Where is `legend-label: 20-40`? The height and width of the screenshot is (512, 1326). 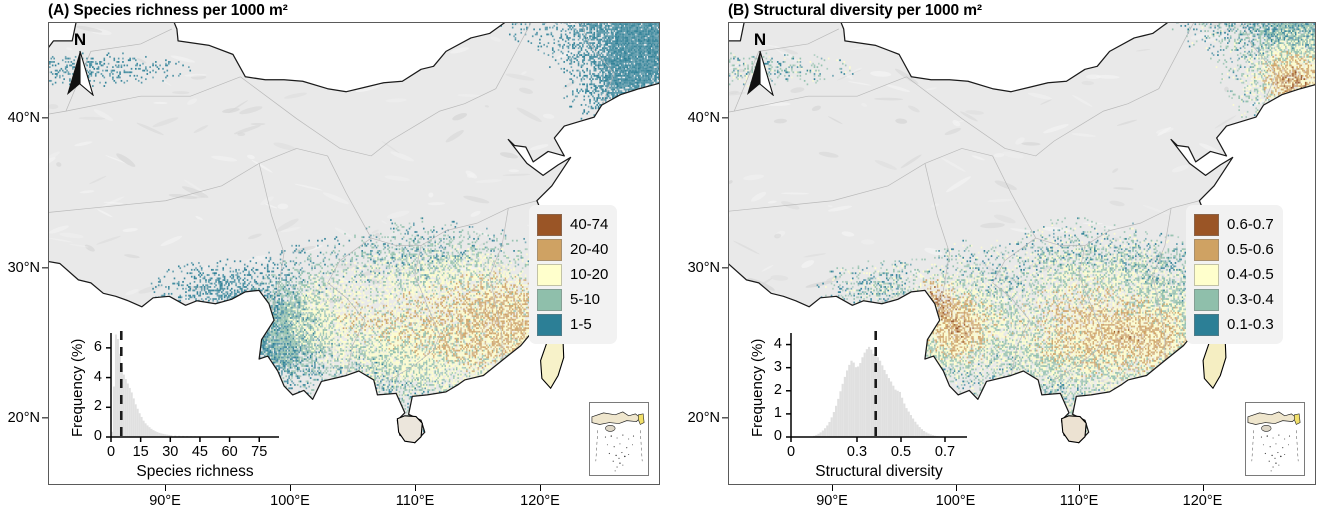
legend-label: 20-40 is located at coordinates (589, 249).